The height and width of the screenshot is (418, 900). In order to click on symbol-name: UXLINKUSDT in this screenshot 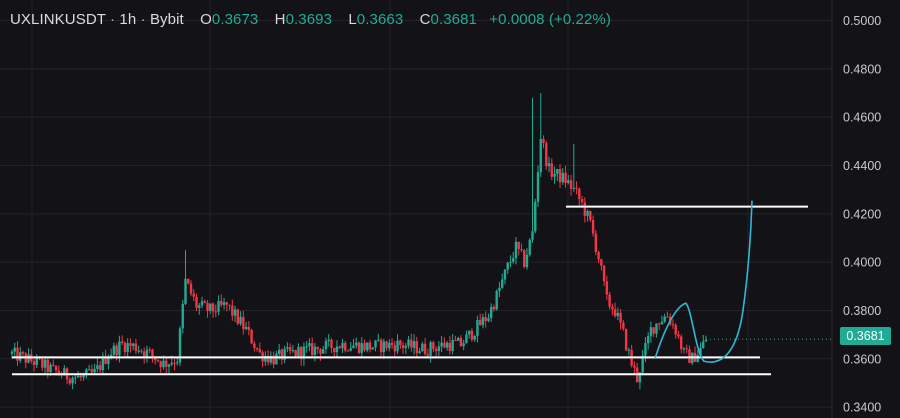, I will do `click(58, 19)`.